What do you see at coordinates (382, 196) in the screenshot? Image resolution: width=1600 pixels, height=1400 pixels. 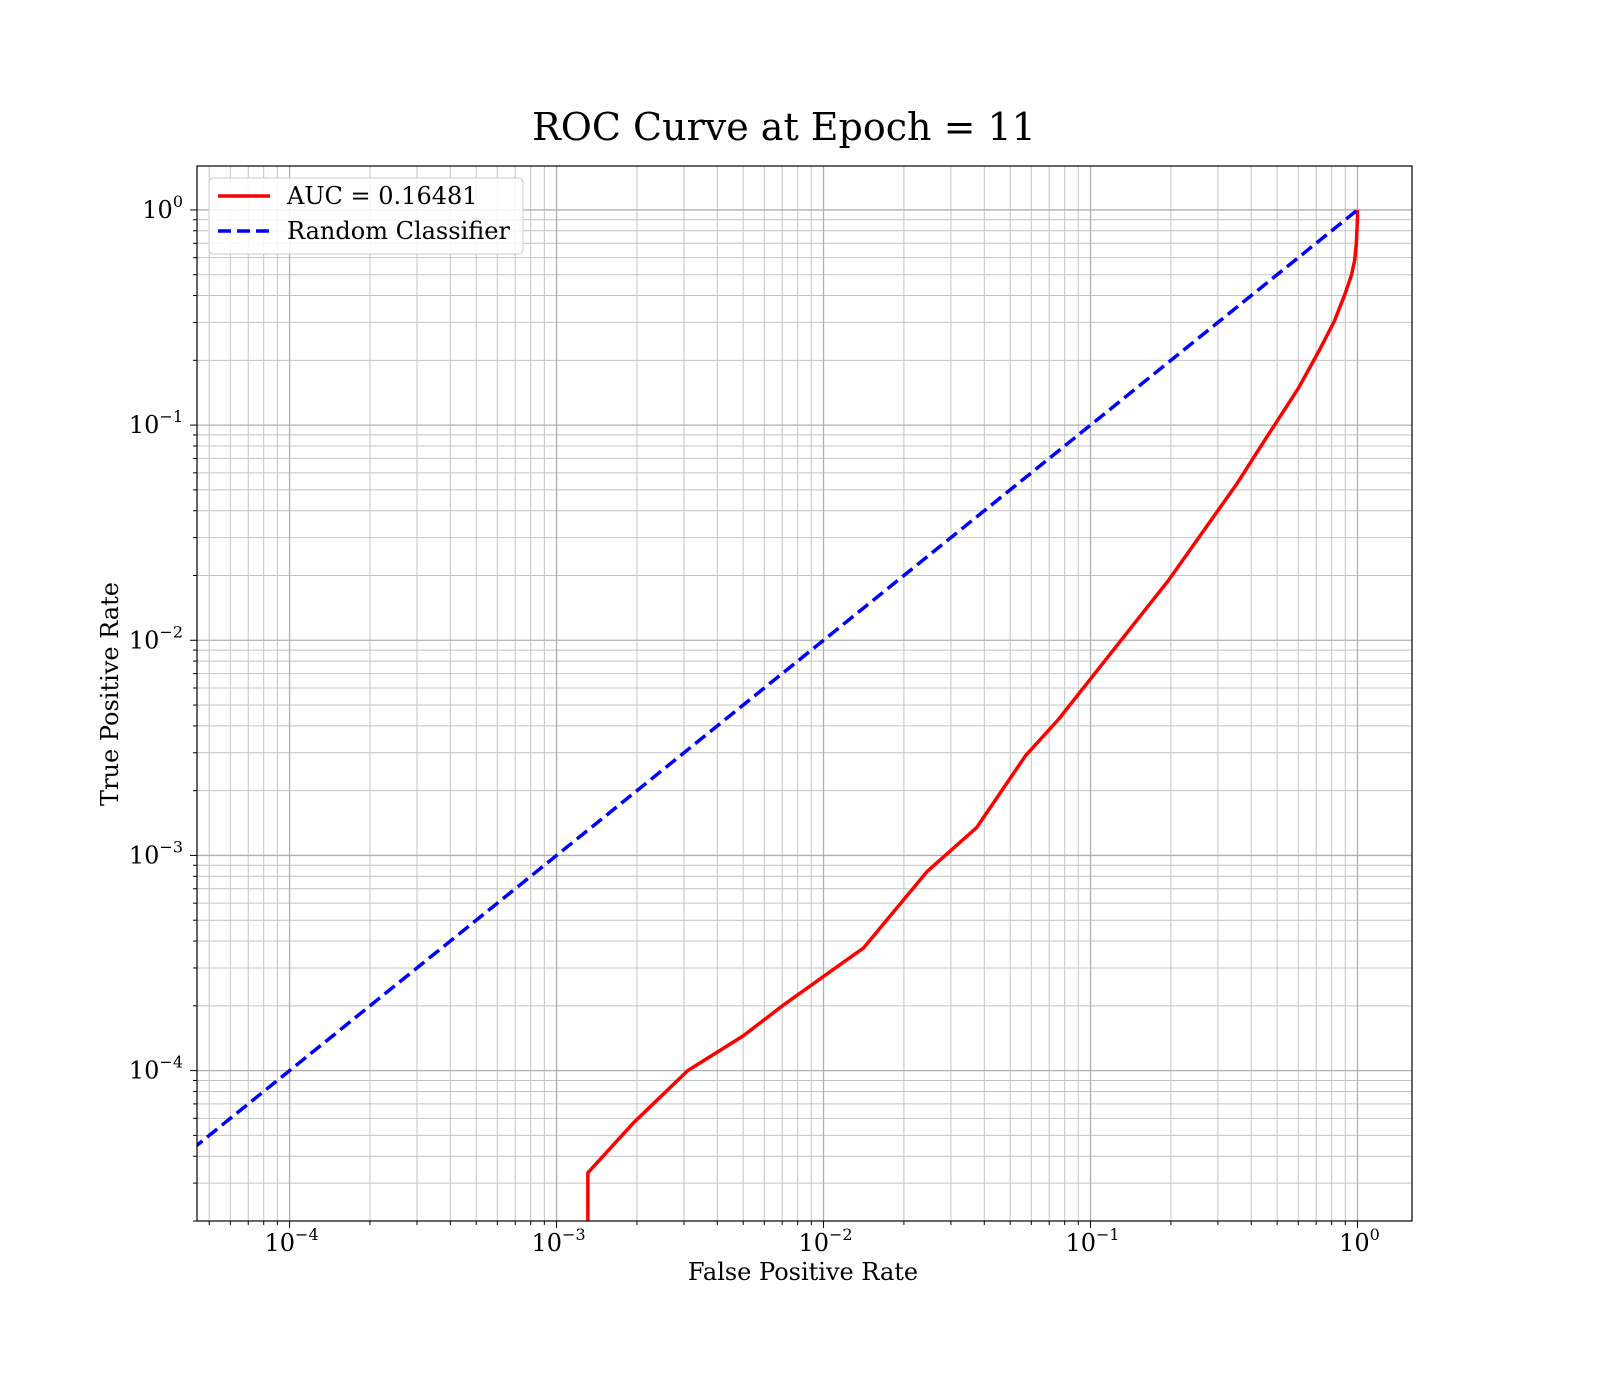 I see `legend-label-auc: AUC = 0.16481` at bounding box center [382, 196].